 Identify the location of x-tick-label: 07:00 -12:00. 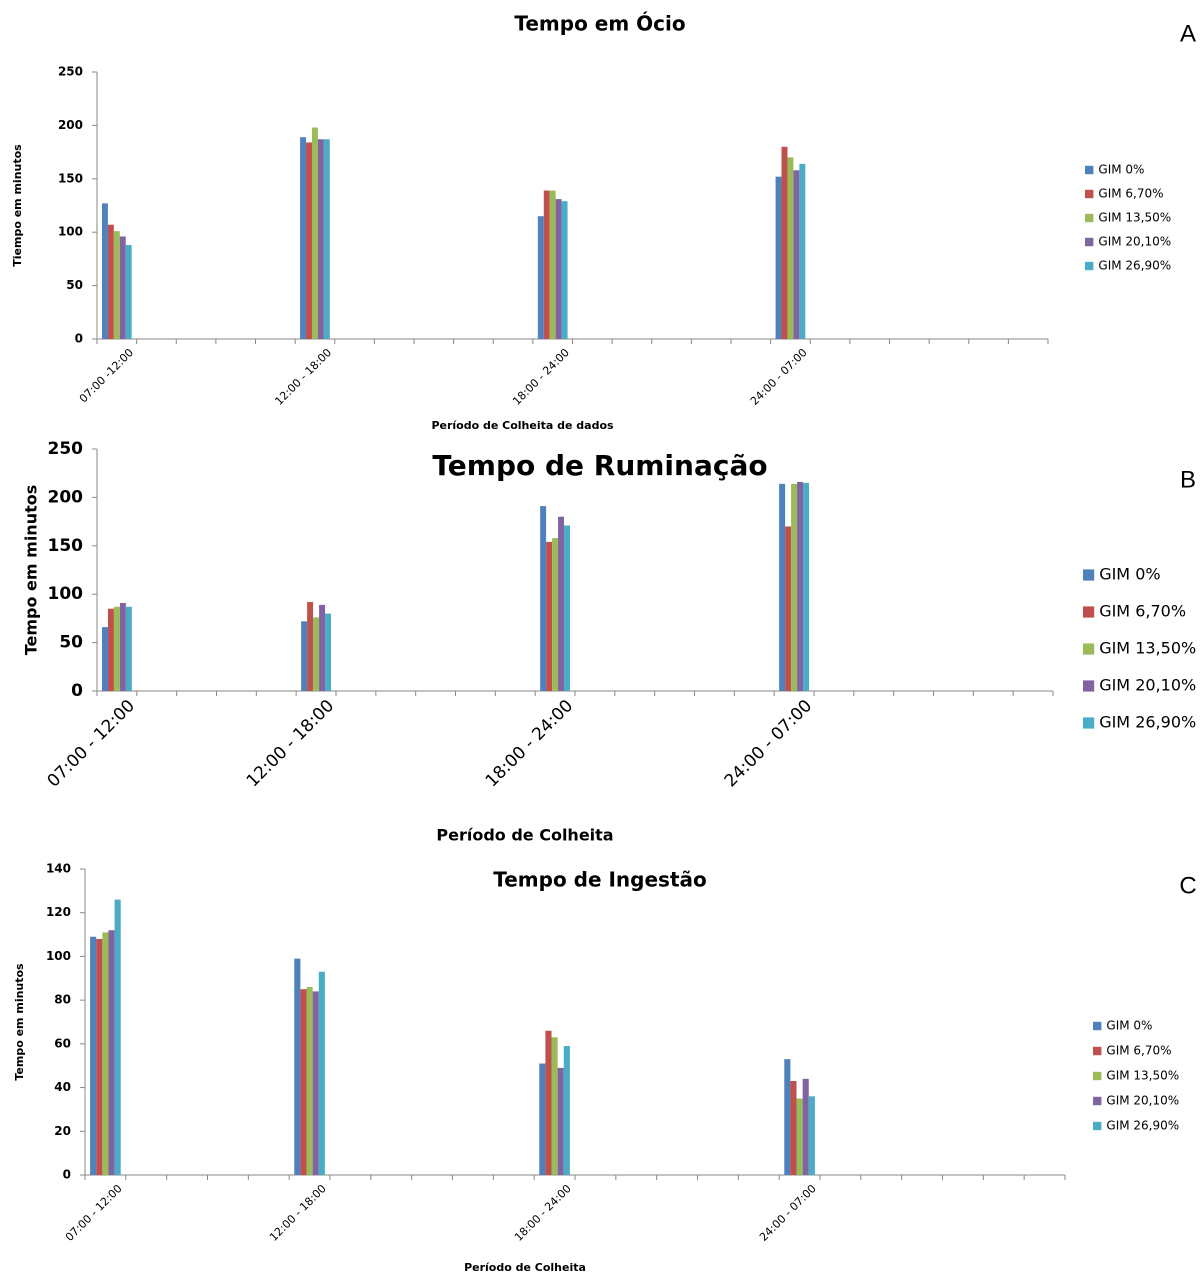
(106, 375).